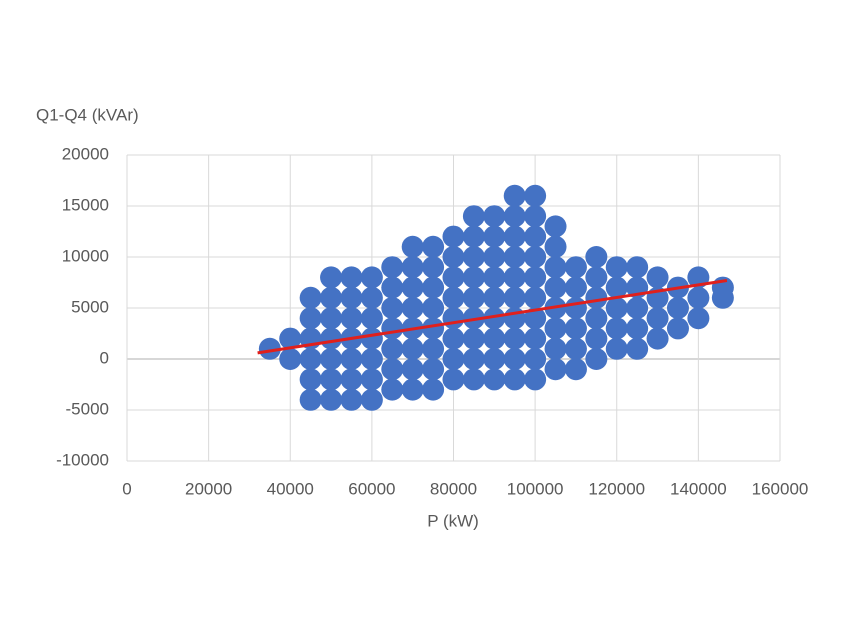 The image size is (850, 637). Describe the element at coordinates (87, 114) in the screenshot. I see `y-axis-label: Q1-Q4 (kVAr)` at that location.